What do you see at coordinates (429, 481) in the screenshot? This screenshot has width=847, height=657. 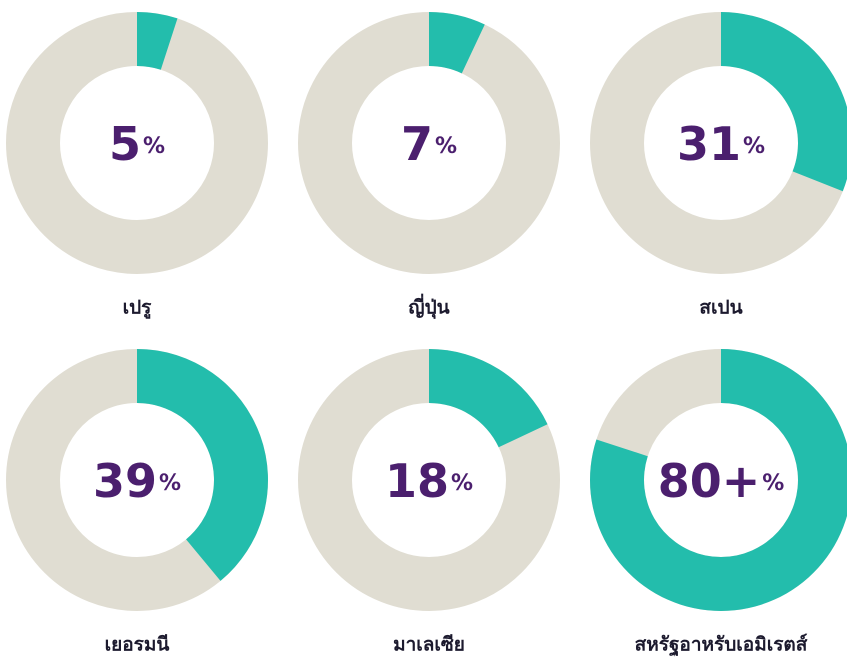 I see `percent-label: 18%` at bounding box center [429, 481].